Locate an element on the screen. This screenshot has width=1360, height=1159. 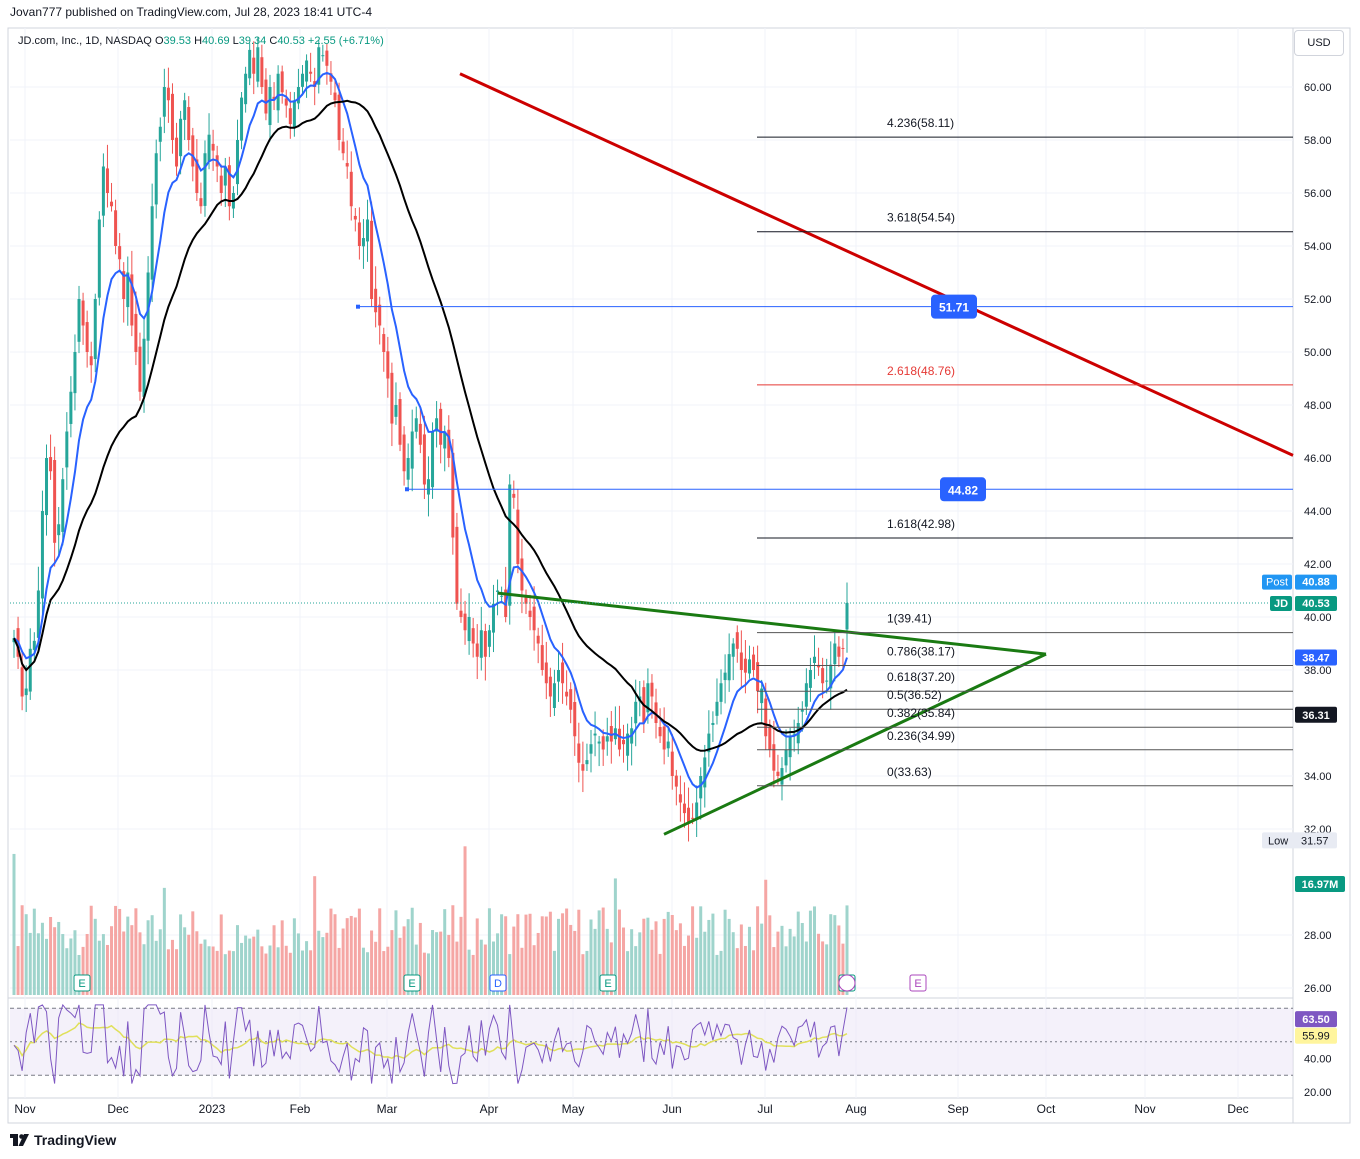
low-label: L is located at coordinates (235, 41).